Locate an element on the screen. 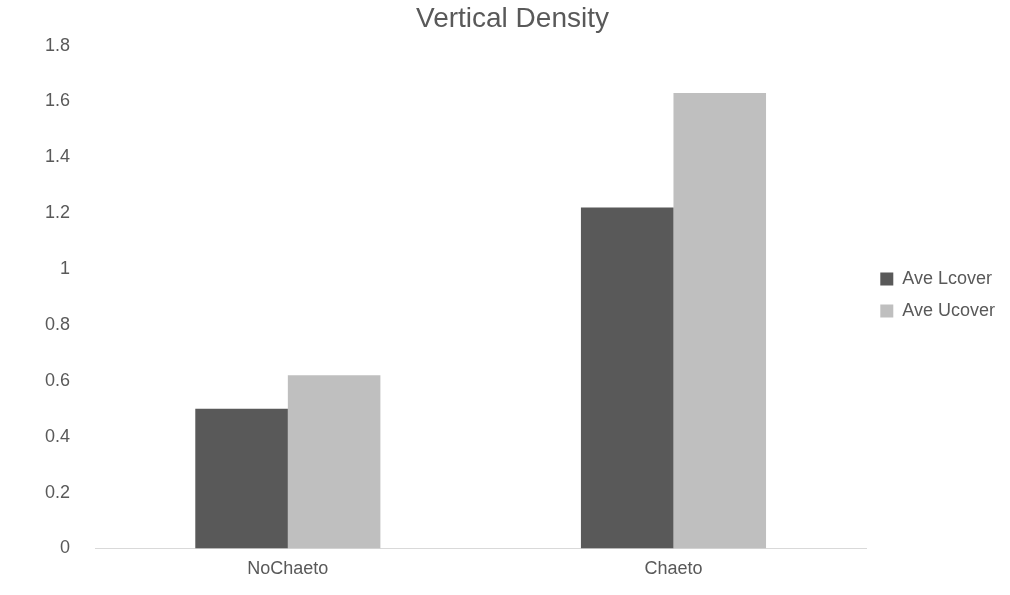 Image resolution: width=1010 pixels, height=595 pixels. y-tick-label: 1.4 is located at coordinates (57, 156).